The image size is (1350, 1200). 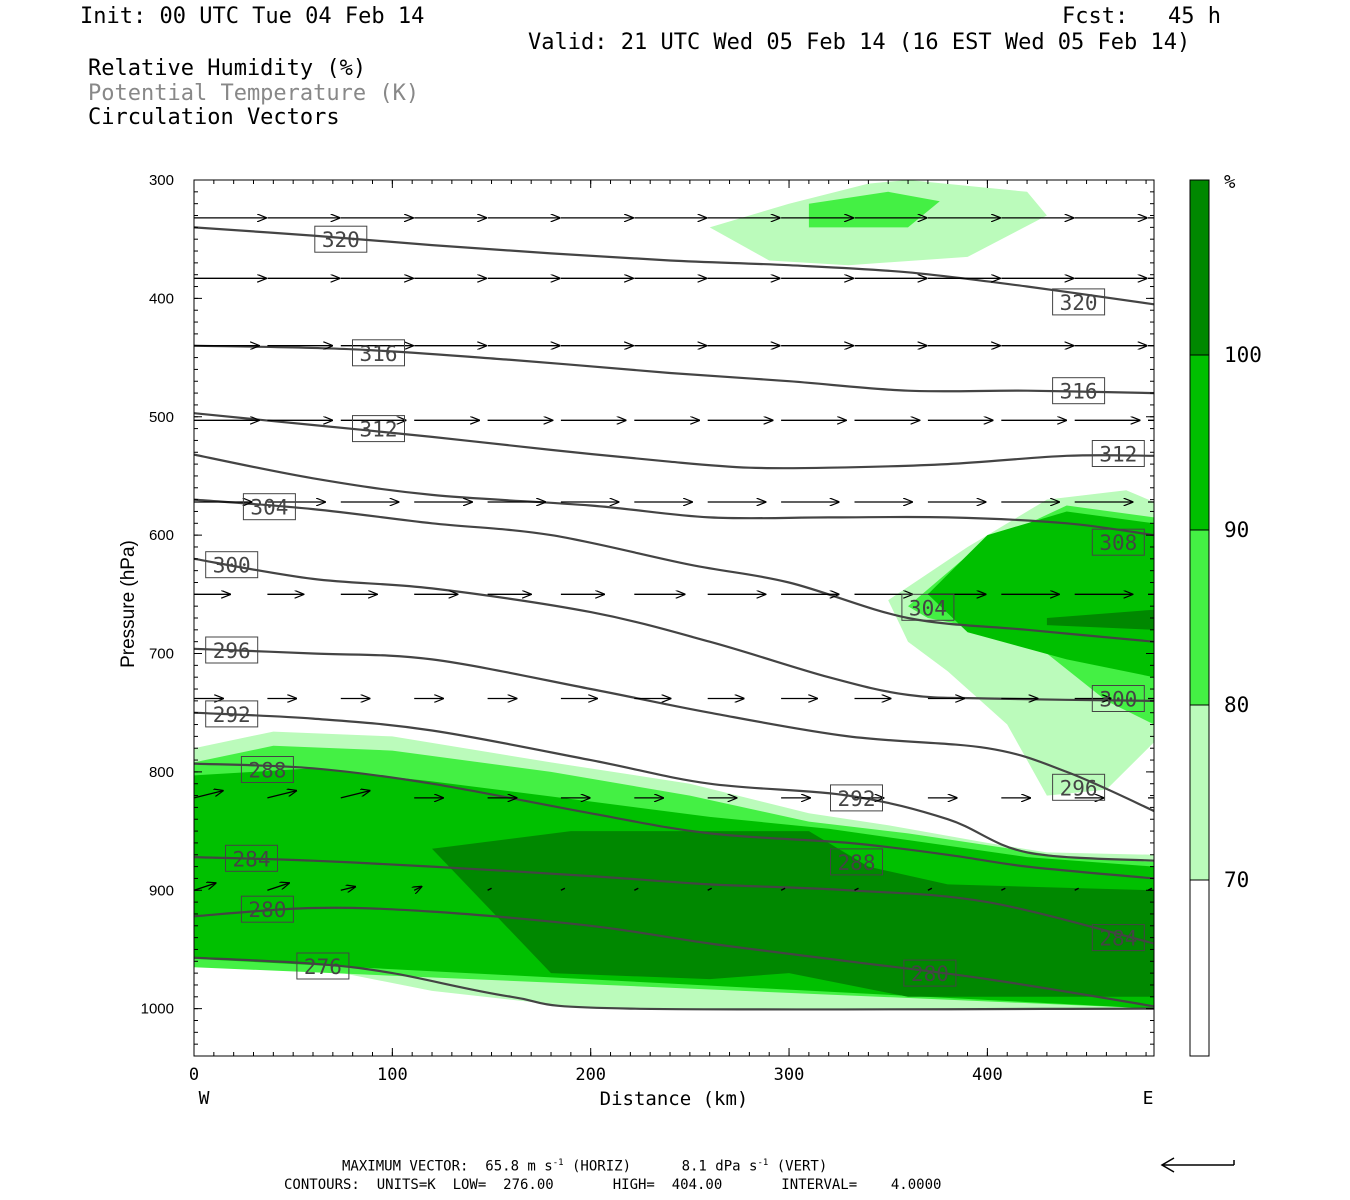 What do you see at coordinates (1141, 16) in the screenshot?
I see `forecast-hour: Fcst: 45 h` at bounding box center [1141, 16].